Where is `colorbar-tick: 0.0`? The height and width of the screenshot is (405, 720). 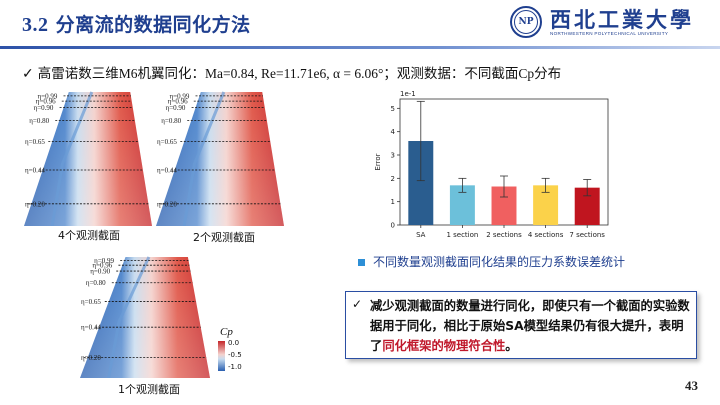
colorbar-tick: 0.0 is located at coordinates (233, 343).